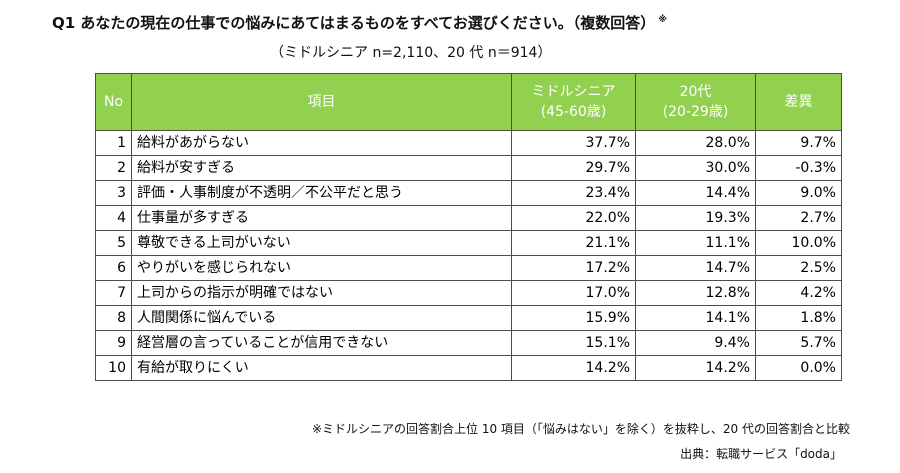 This screenshot has height=473, width=900. Describe the element at coordinates (798, 102) in the screenshot. I see `header-difference: 差異` at that location.